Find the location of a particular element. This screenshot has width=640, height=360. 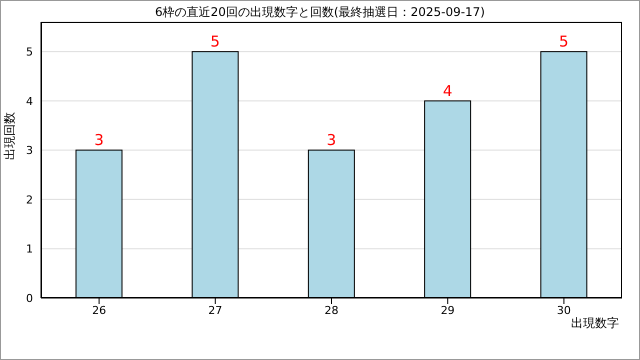

x-tick-label: 26 is located at coordinates (99, 310).